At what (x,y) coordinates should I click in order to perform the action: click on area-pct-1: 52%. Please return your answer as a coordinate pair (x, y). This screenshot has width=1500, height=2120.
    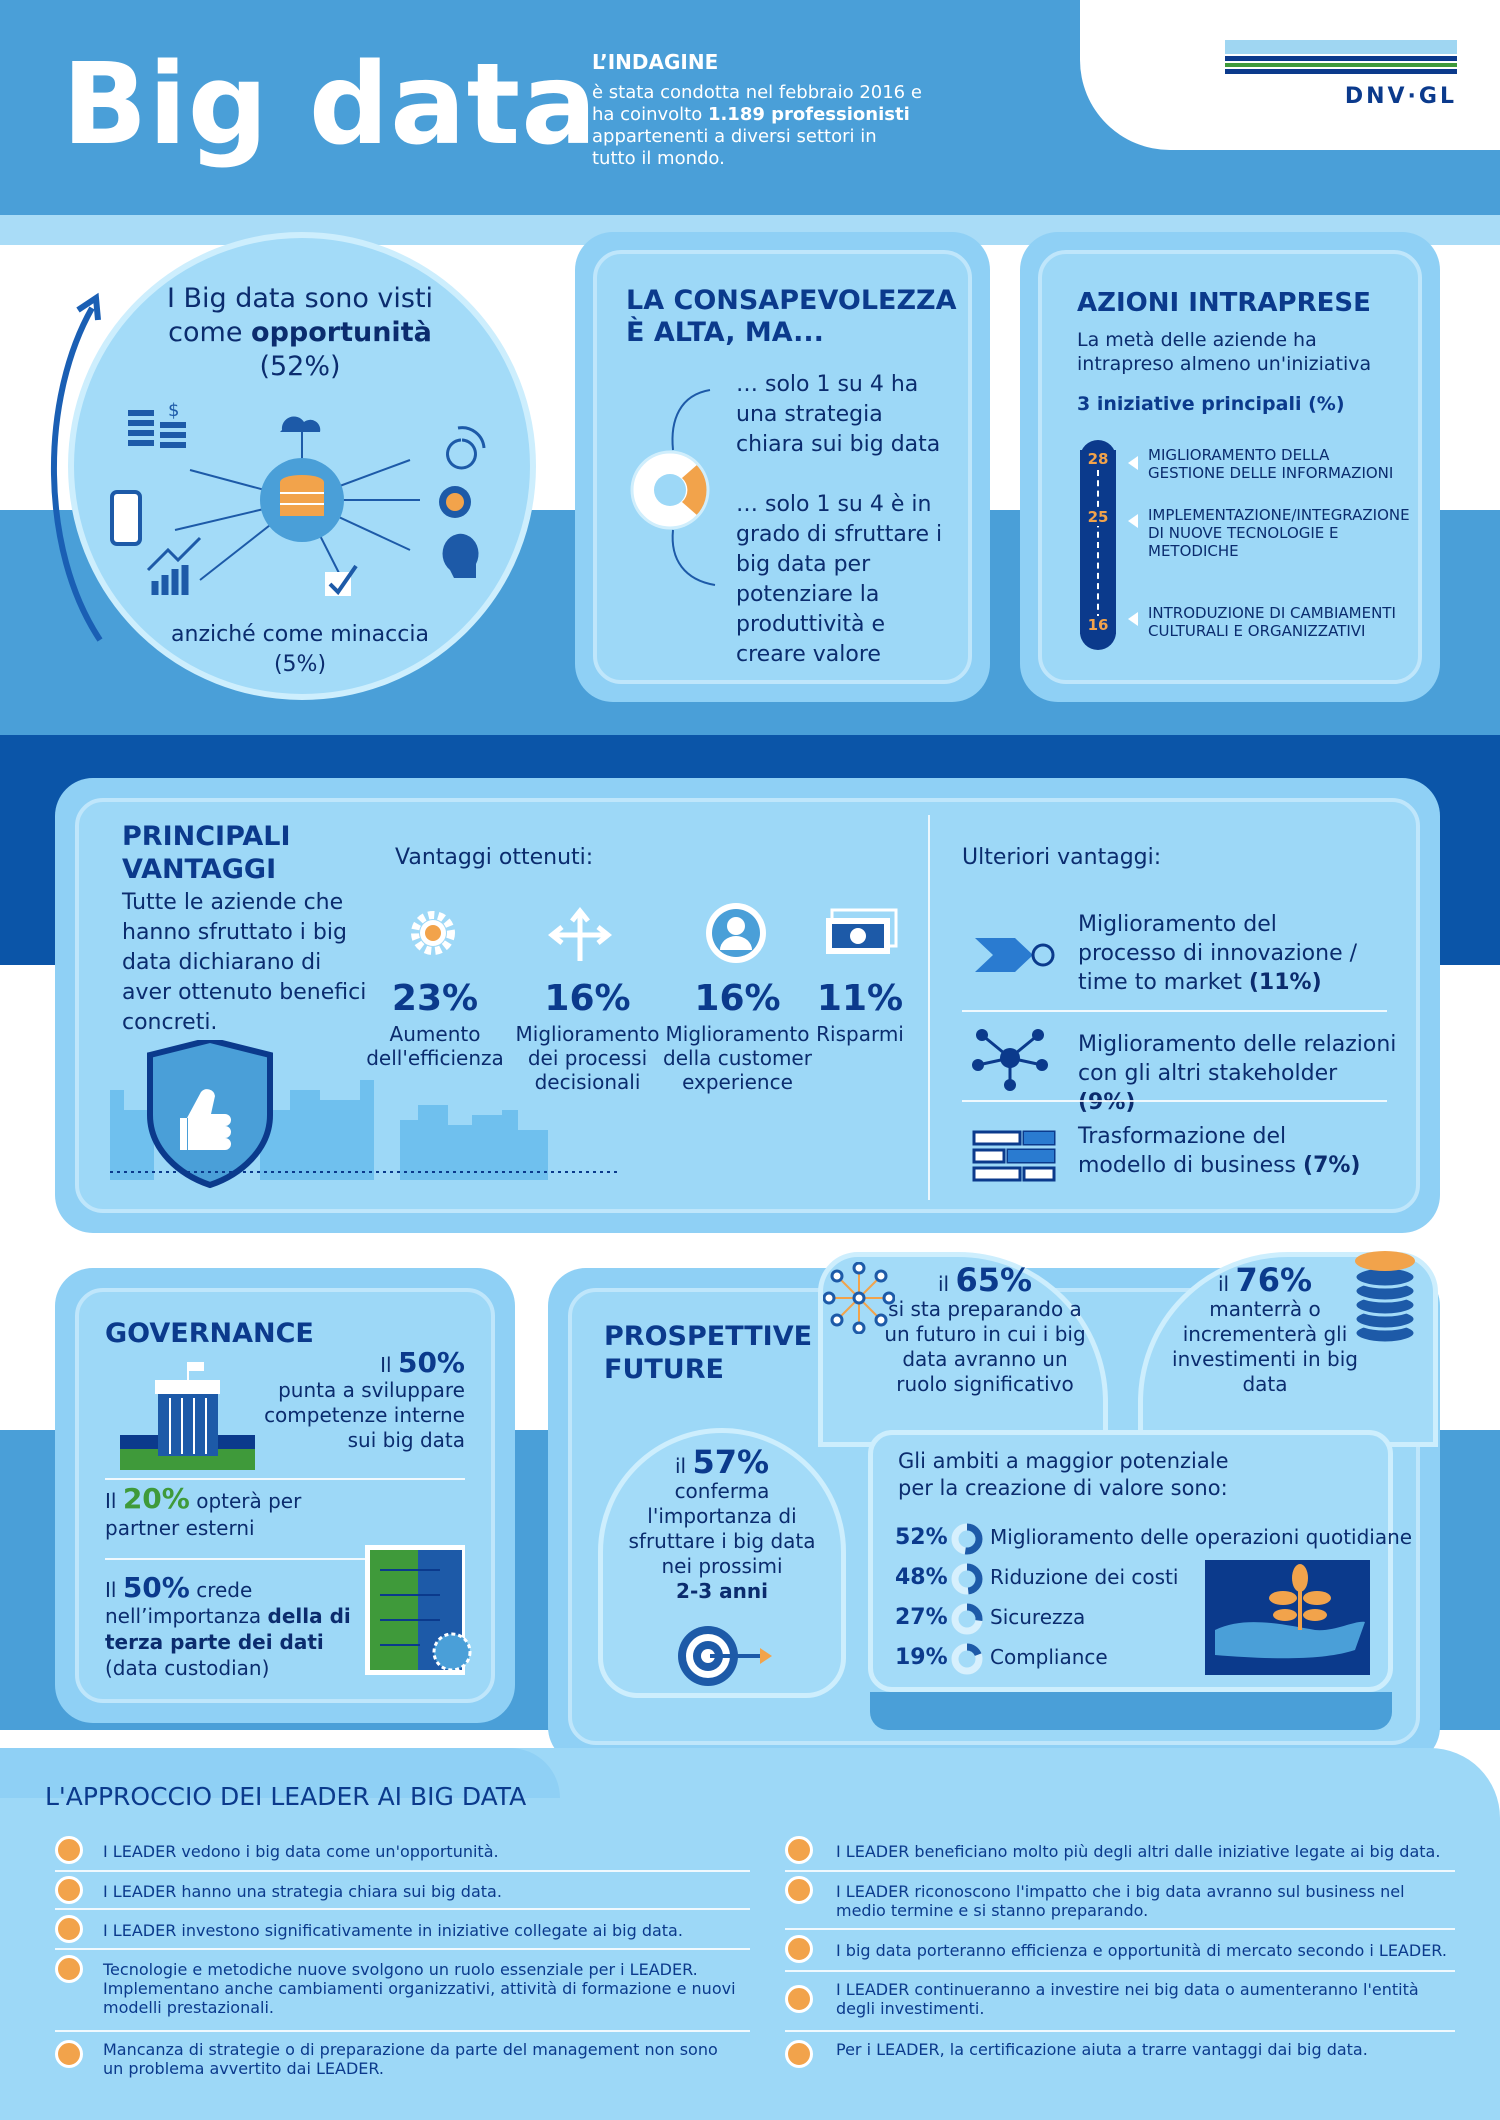
    Looking at the image, I should click on (921, 1537).